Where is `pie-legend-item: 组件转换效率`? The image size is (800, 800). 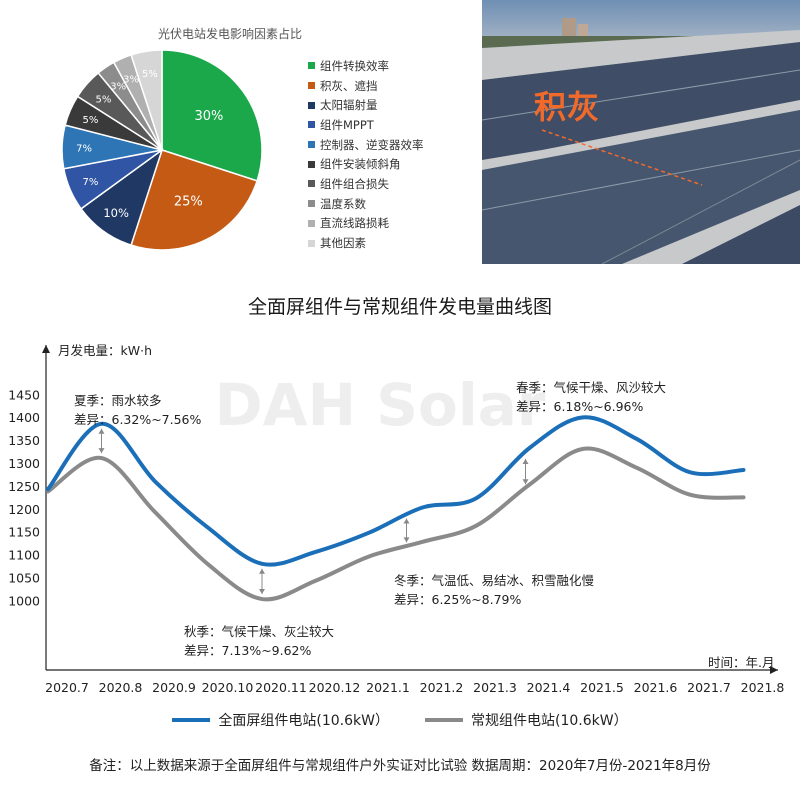 pie-legend-item: 组件转换效率 is located at coordinates (366, 66).